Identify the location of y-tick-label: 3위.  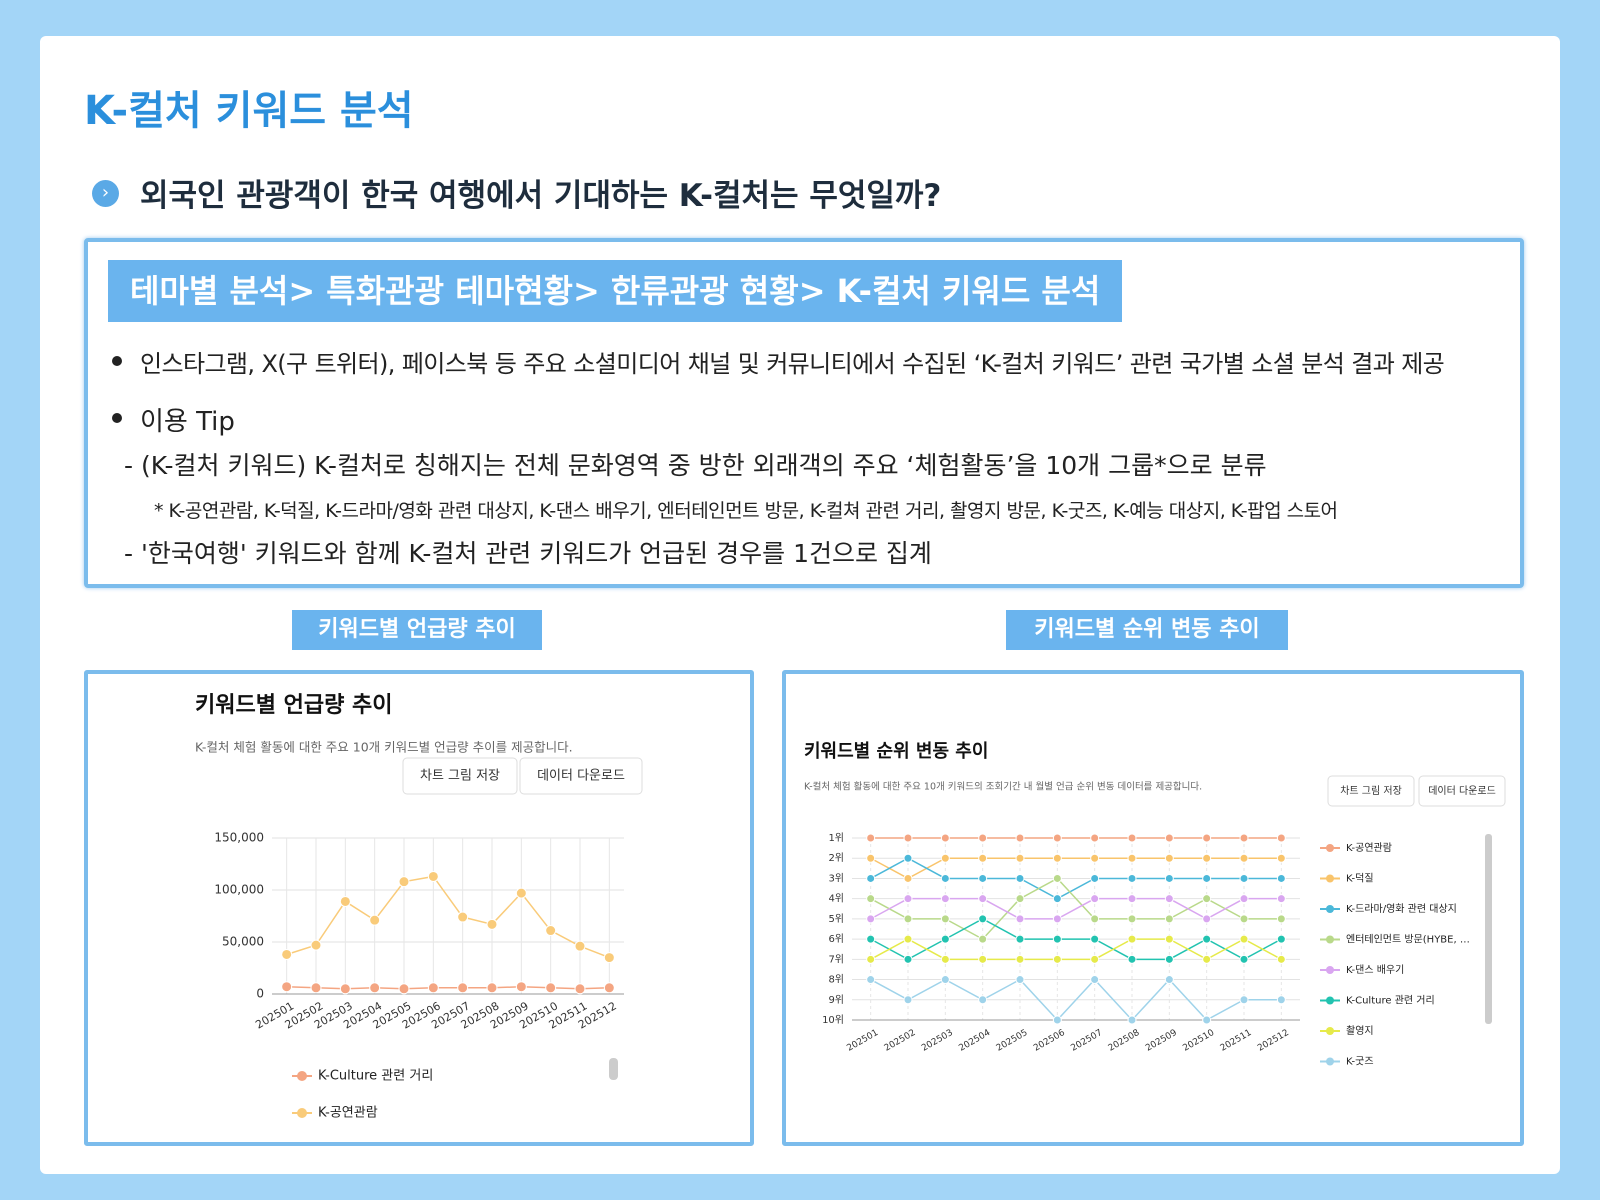
(836, 877).